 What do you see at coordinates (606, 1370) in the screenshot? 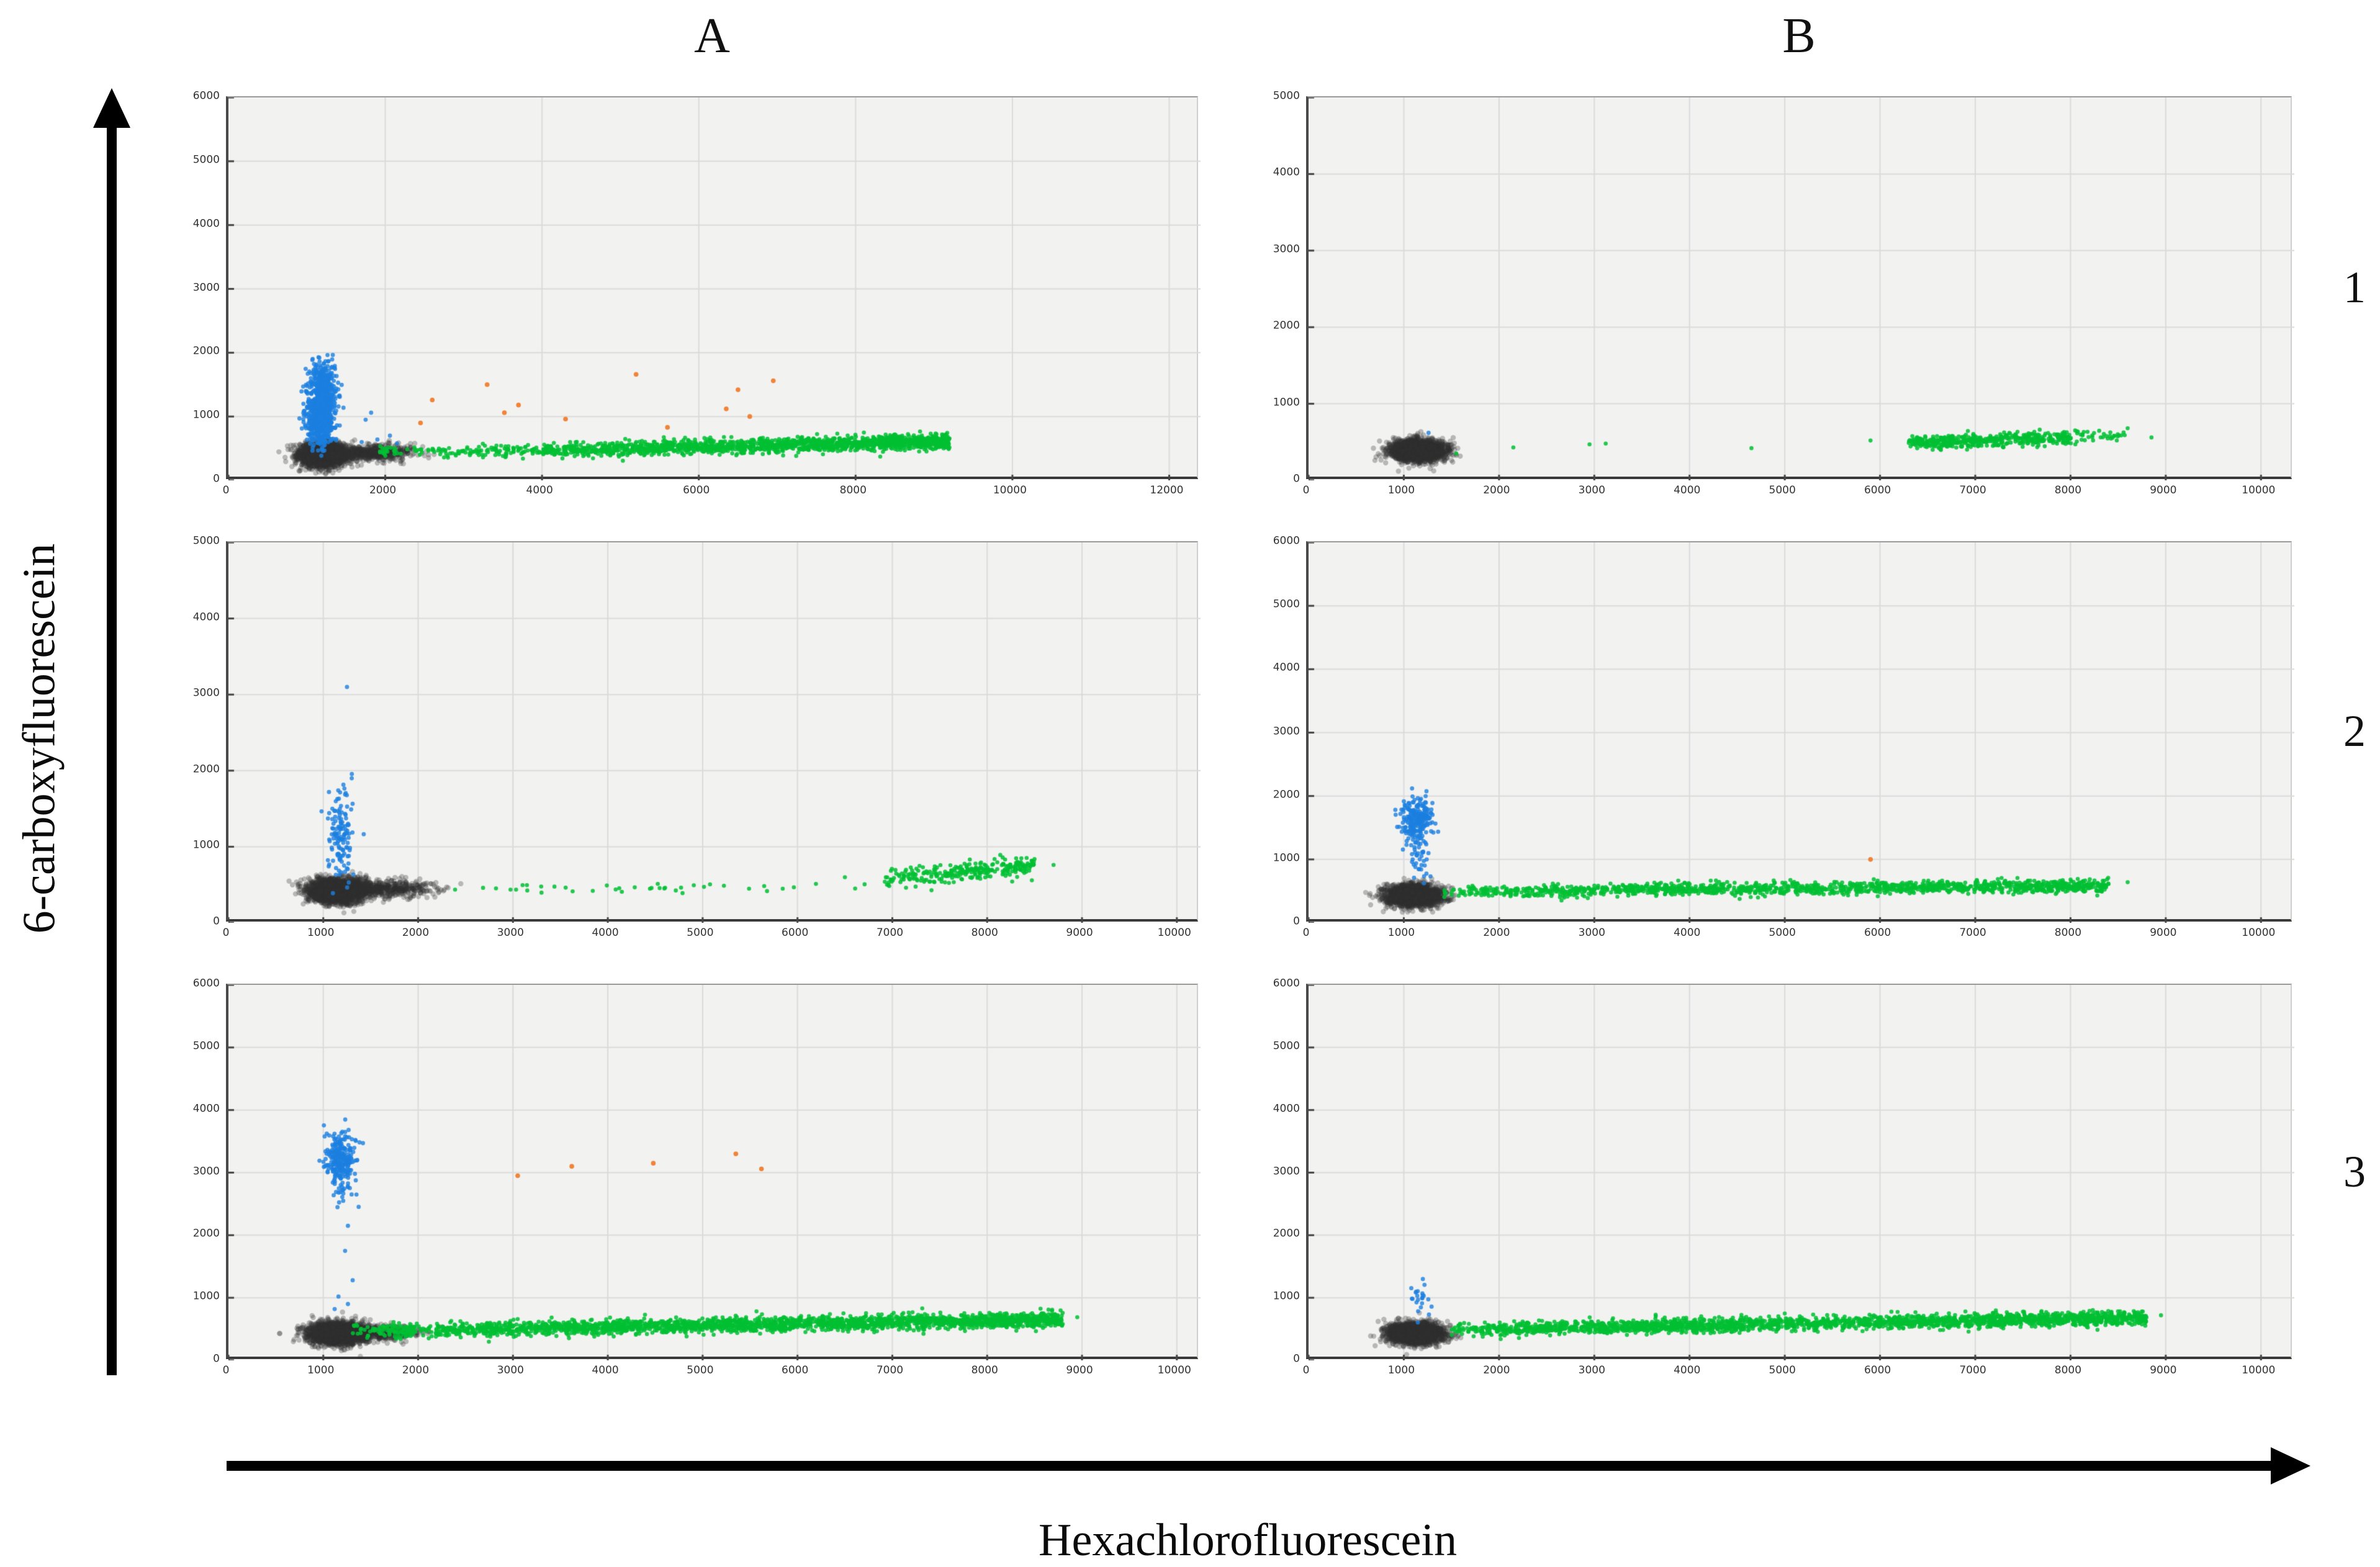
I see `x-tick-label-A3: 4000` at bounding box center [606, 1370].